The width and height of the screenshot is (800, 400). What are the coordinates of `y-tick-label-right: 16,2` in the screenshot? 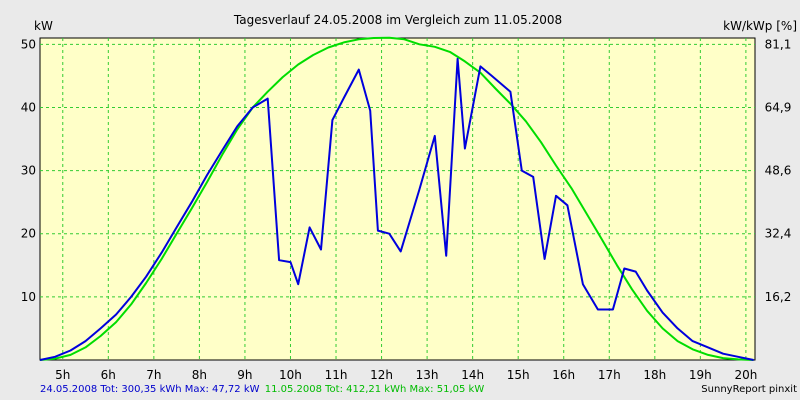 It's located at (778, 297).